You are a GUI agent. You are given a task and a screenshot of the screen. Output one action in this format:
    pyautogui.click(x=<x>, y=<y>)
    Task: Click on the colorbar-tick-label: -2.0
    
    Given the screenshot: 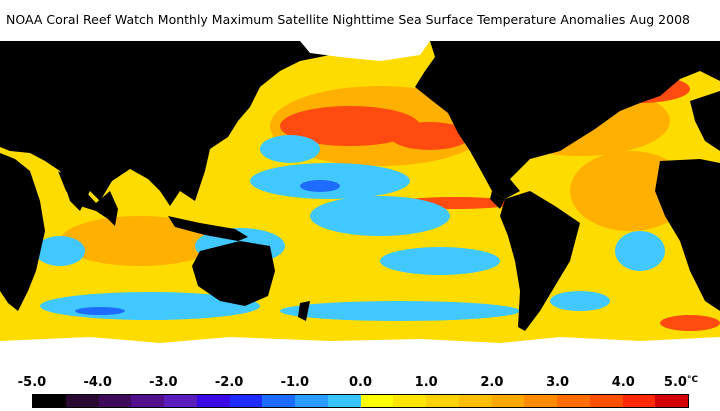 What is the action you would take?
    pyautogui.click(x=229, y=382)
    